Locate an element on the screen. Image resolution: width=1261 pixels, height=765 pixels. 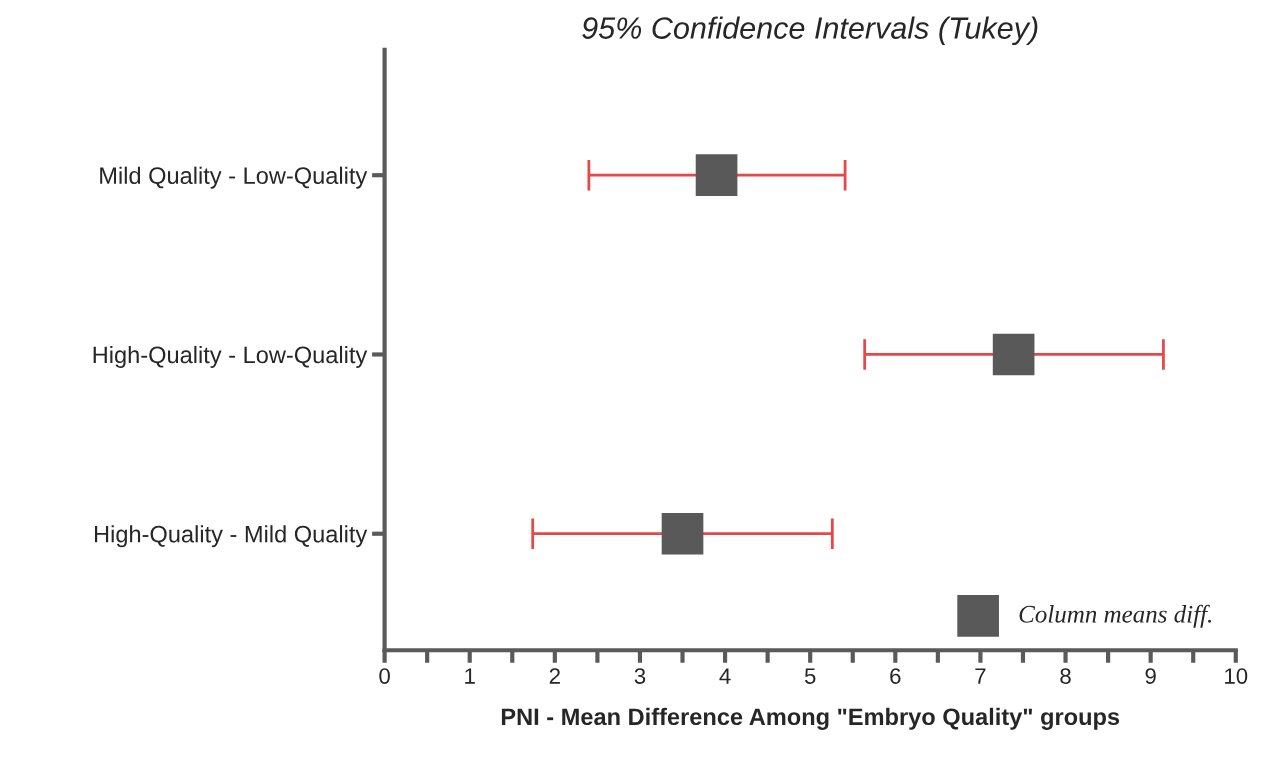
x-tick-label: 0 is located at coordinates (384, 676).